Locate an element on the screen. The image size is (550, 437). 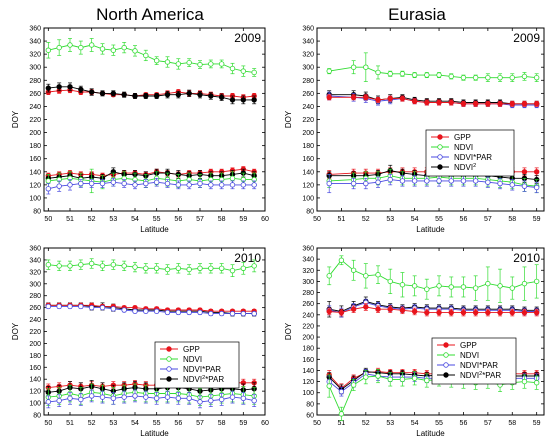
legend-label: NDVI2*PAR is located at coordinates (480, 375).